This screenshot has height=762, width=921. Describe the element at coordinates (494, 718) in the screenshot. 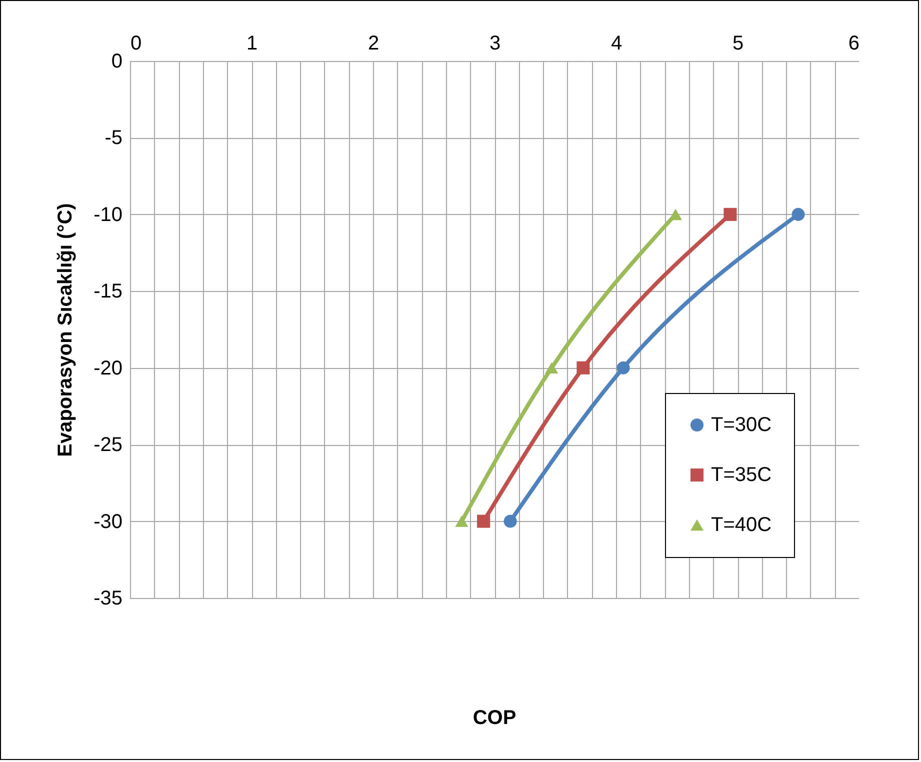

I see `x-axis-title: COP` at that location.